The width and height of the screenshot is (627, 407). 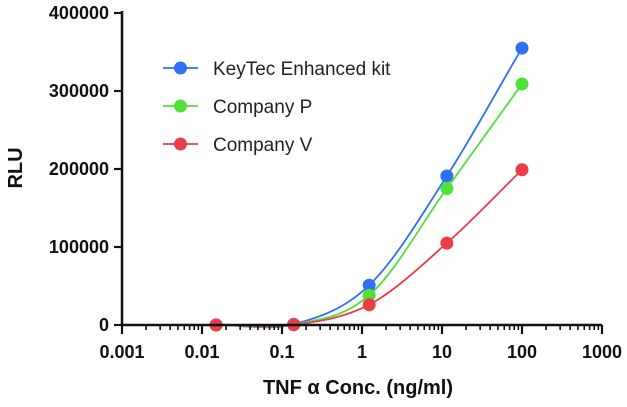 I want to click on legend-label: Company V, so click(x=263, y=145).